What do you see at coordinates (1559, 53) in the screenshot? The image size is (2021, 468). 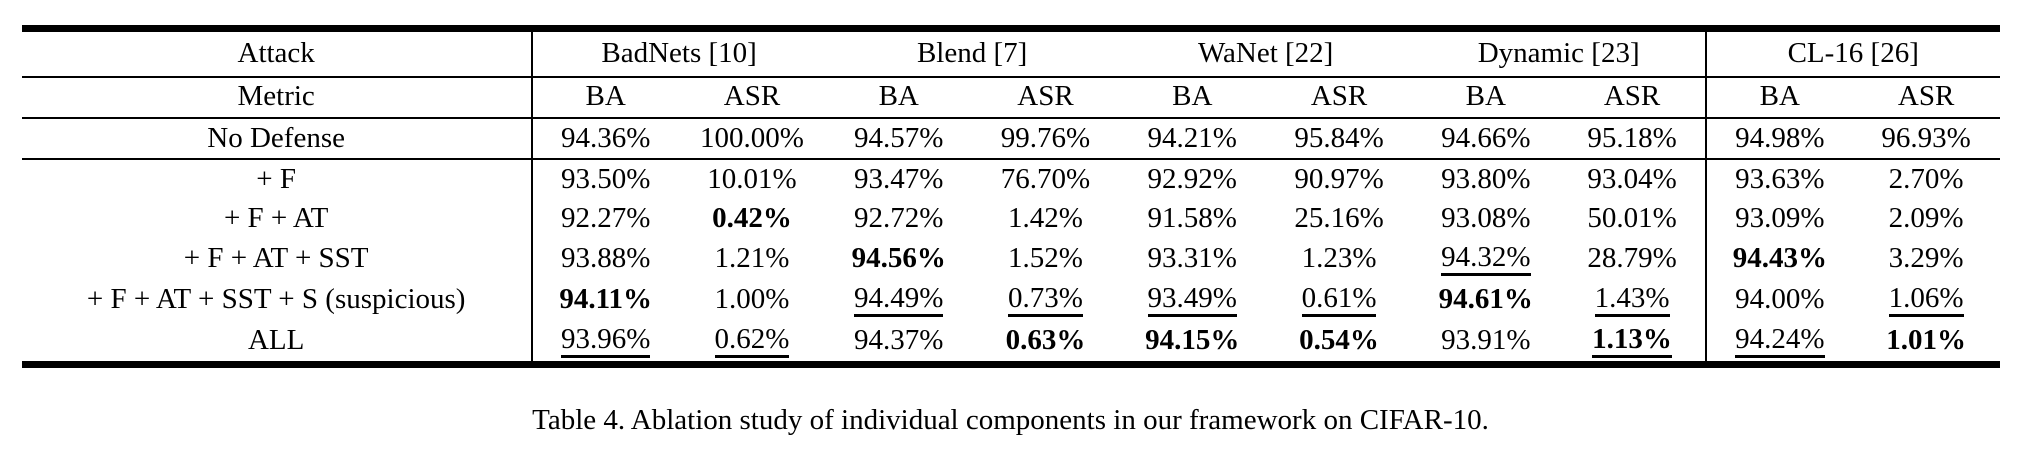 I see `attack-col-dynamic: Dynamic [23]` at bounding box center [1559, 53].